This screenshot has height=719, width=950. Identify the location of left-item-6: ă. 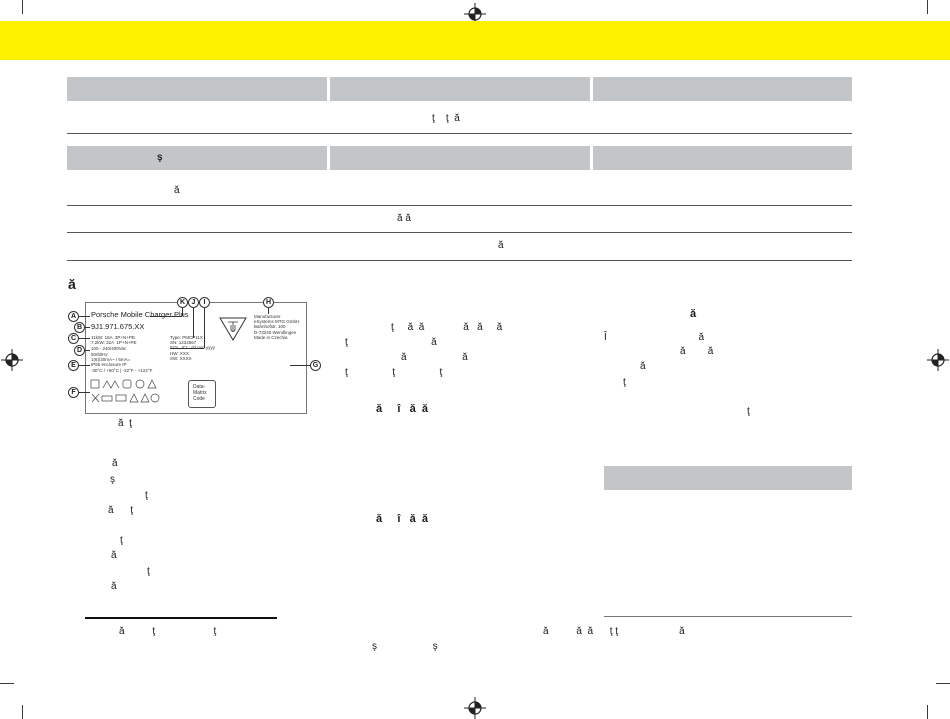
(114, 555).